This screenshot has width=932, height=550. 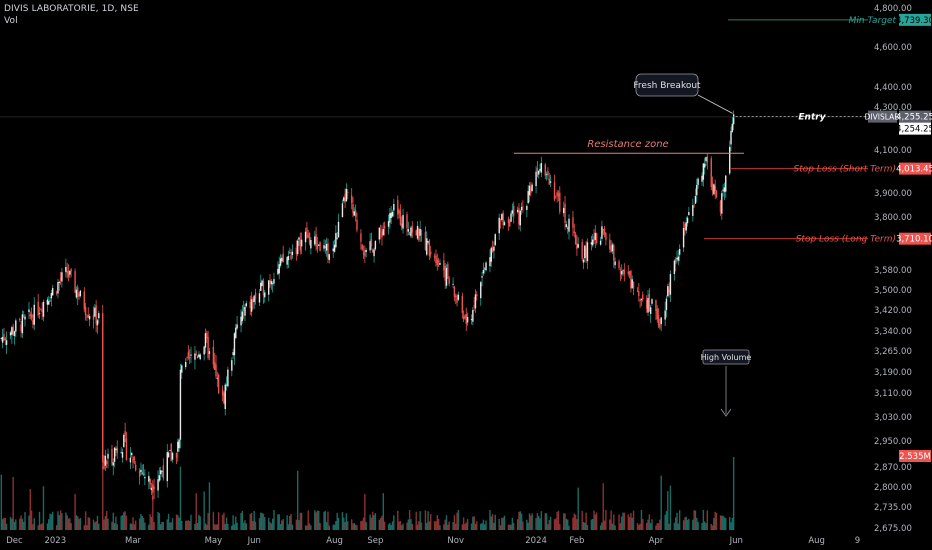 What do you see at coordinates (893, 394) in the screenshot?
I see `price-tick-label: 3,110.00` at bounding box center [893, 394].